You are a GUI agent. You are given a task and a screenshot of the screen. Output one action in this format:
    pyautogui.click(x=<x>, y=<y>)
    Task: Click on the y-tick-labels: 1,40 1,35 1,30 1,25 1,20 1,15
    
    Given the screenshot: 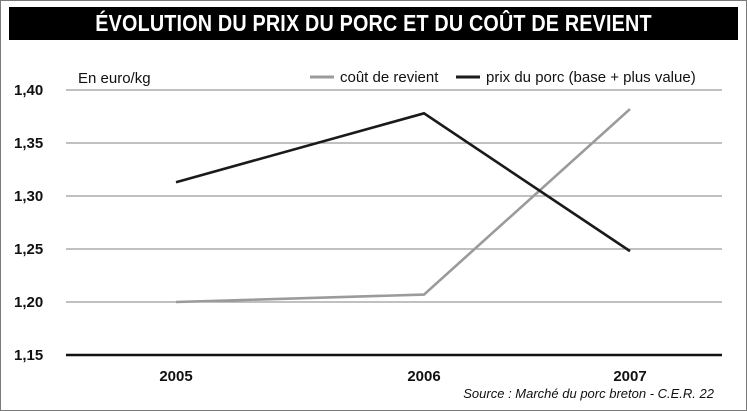 What is the action you would take?
    pyautogui.click(x=28, y=223)
    